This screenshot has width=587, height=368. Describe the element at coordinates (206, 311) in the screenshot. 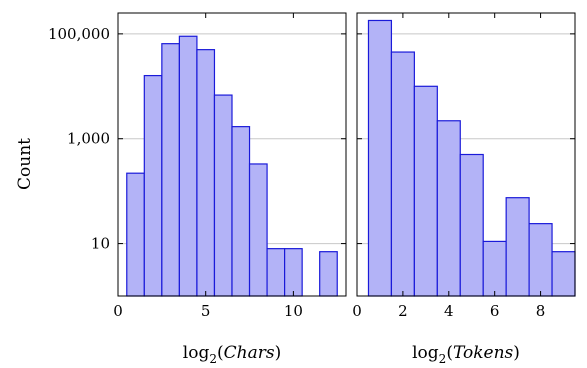

I see `chars-x-tick-label: 5` at that location.